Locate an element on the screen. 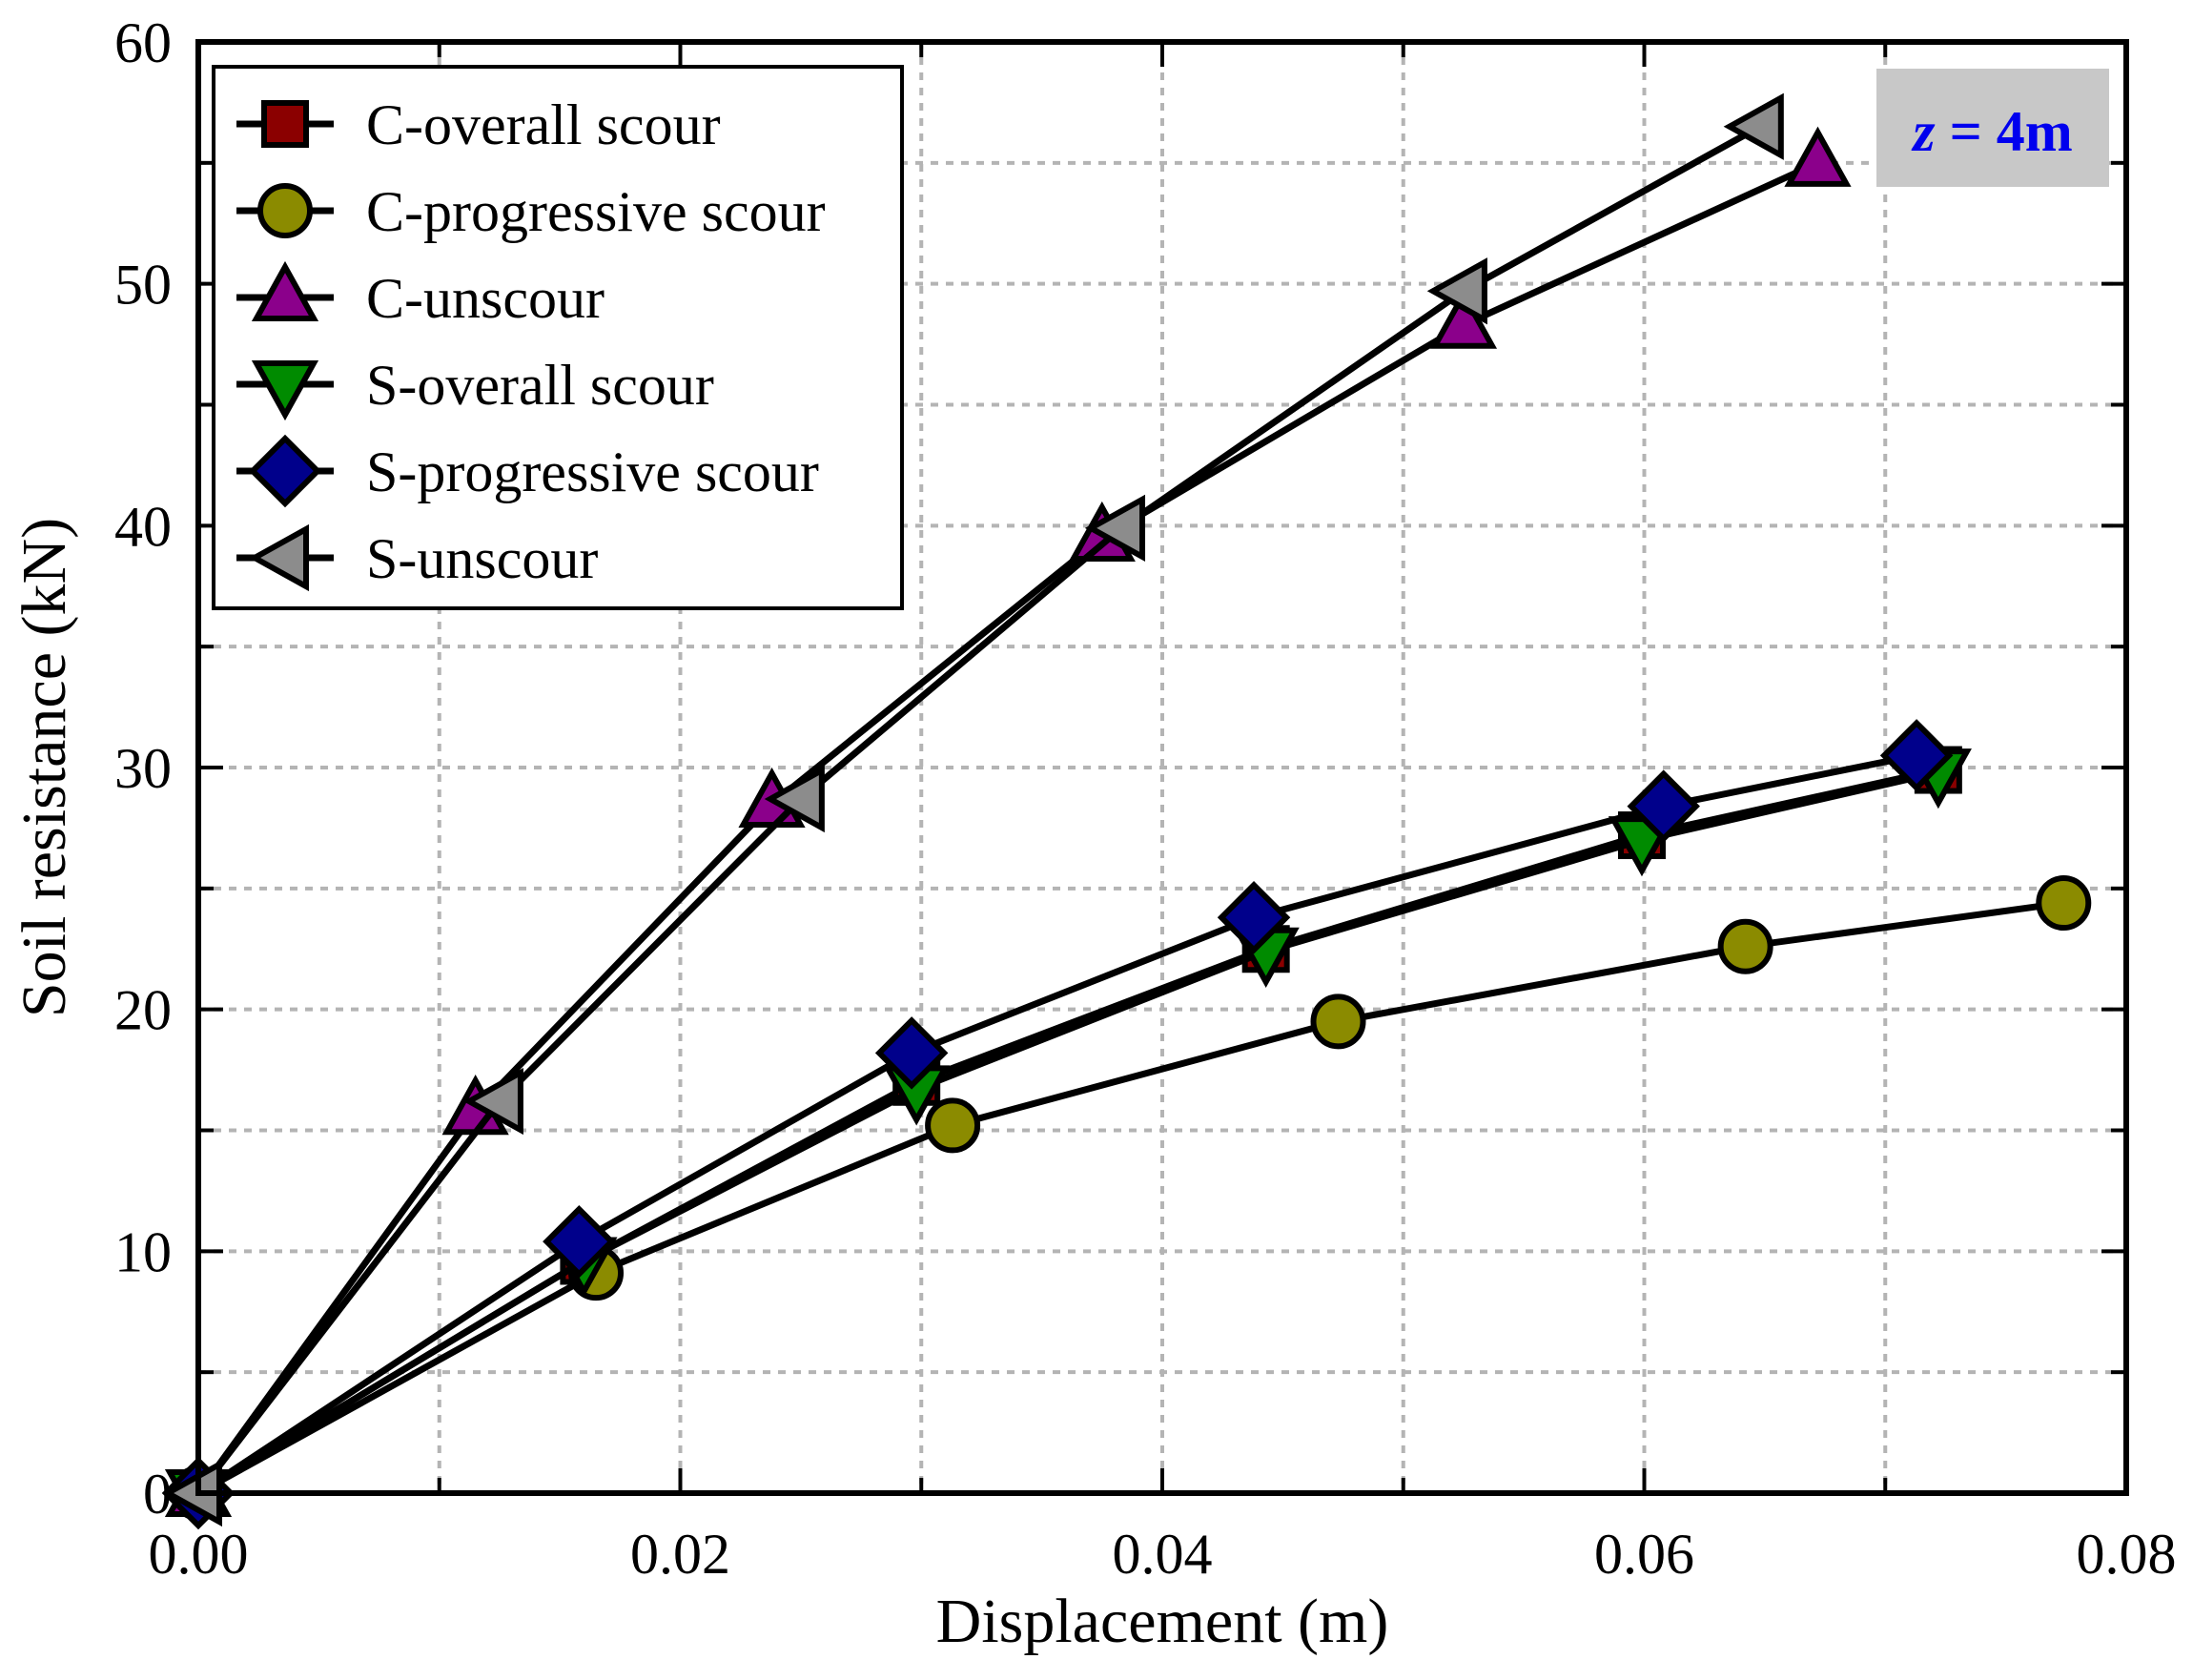 This screenshot has width=2193, height=1680. annotation-text: z = 4m is located at coordinates (1992, 131).